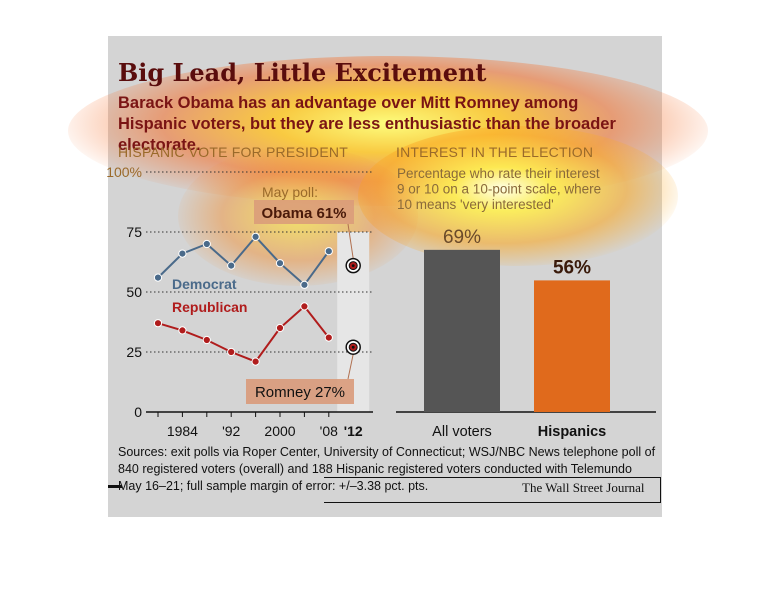 This screenshot has height=612, width=770. Describe the element at coordinates (279, 431) in the screenshot. I see `x-tick-label: 2000` at that location.